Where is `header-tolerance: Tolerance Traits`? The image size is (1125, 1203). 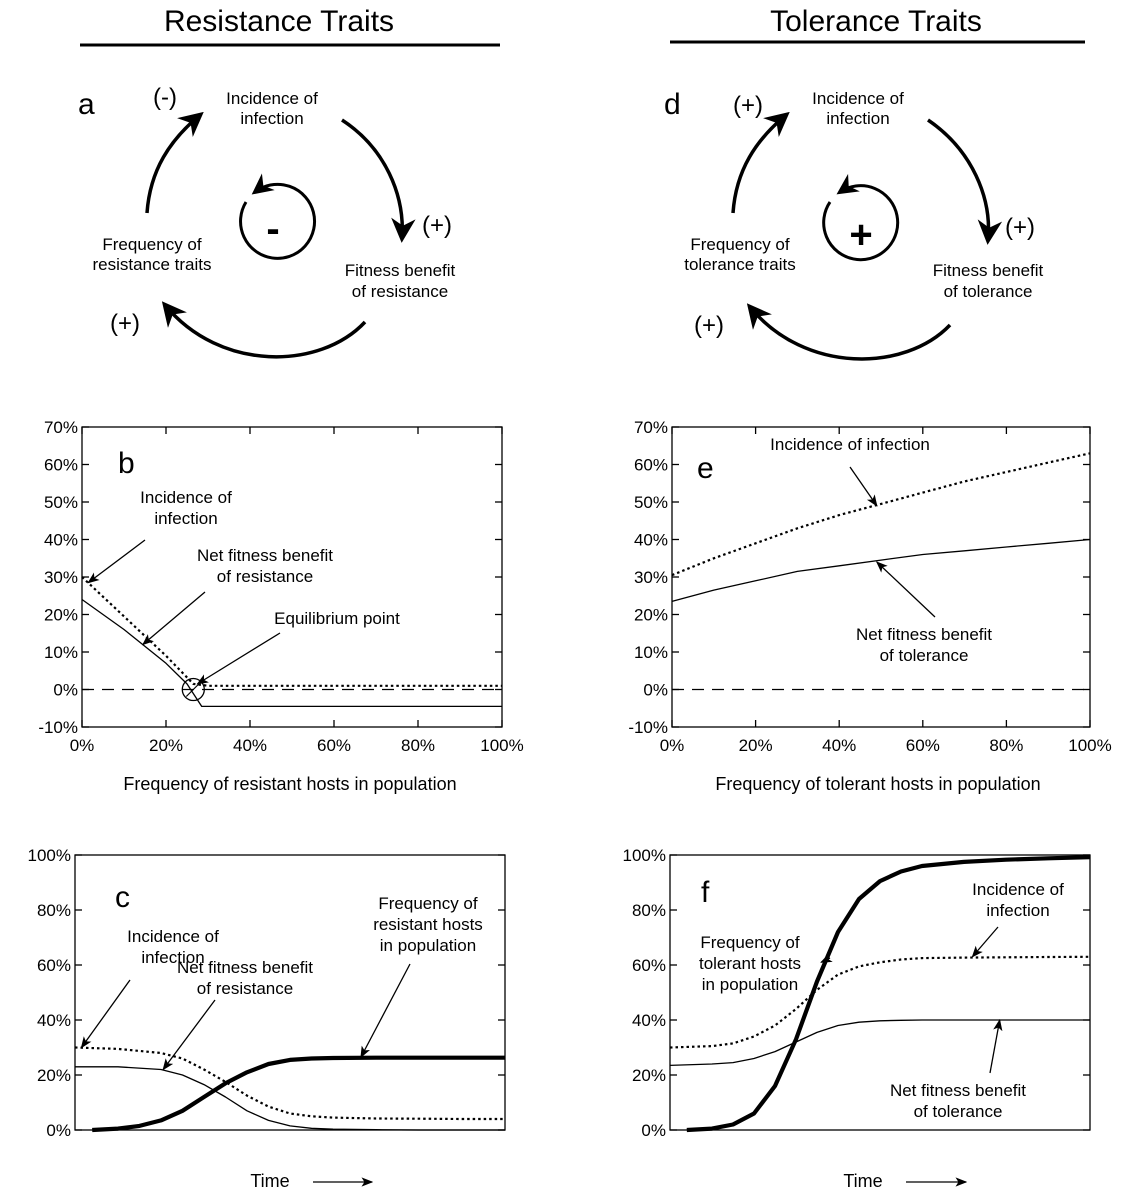 header-tolerance: Tolerance Traits is located at coordinates (876, 21).